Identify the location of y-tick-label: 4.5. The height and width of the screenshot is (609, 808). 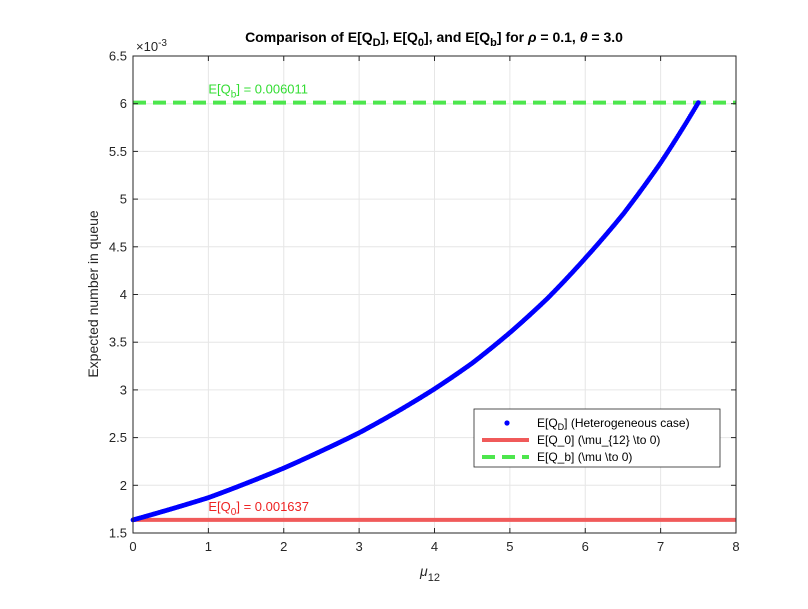
(118, 246).